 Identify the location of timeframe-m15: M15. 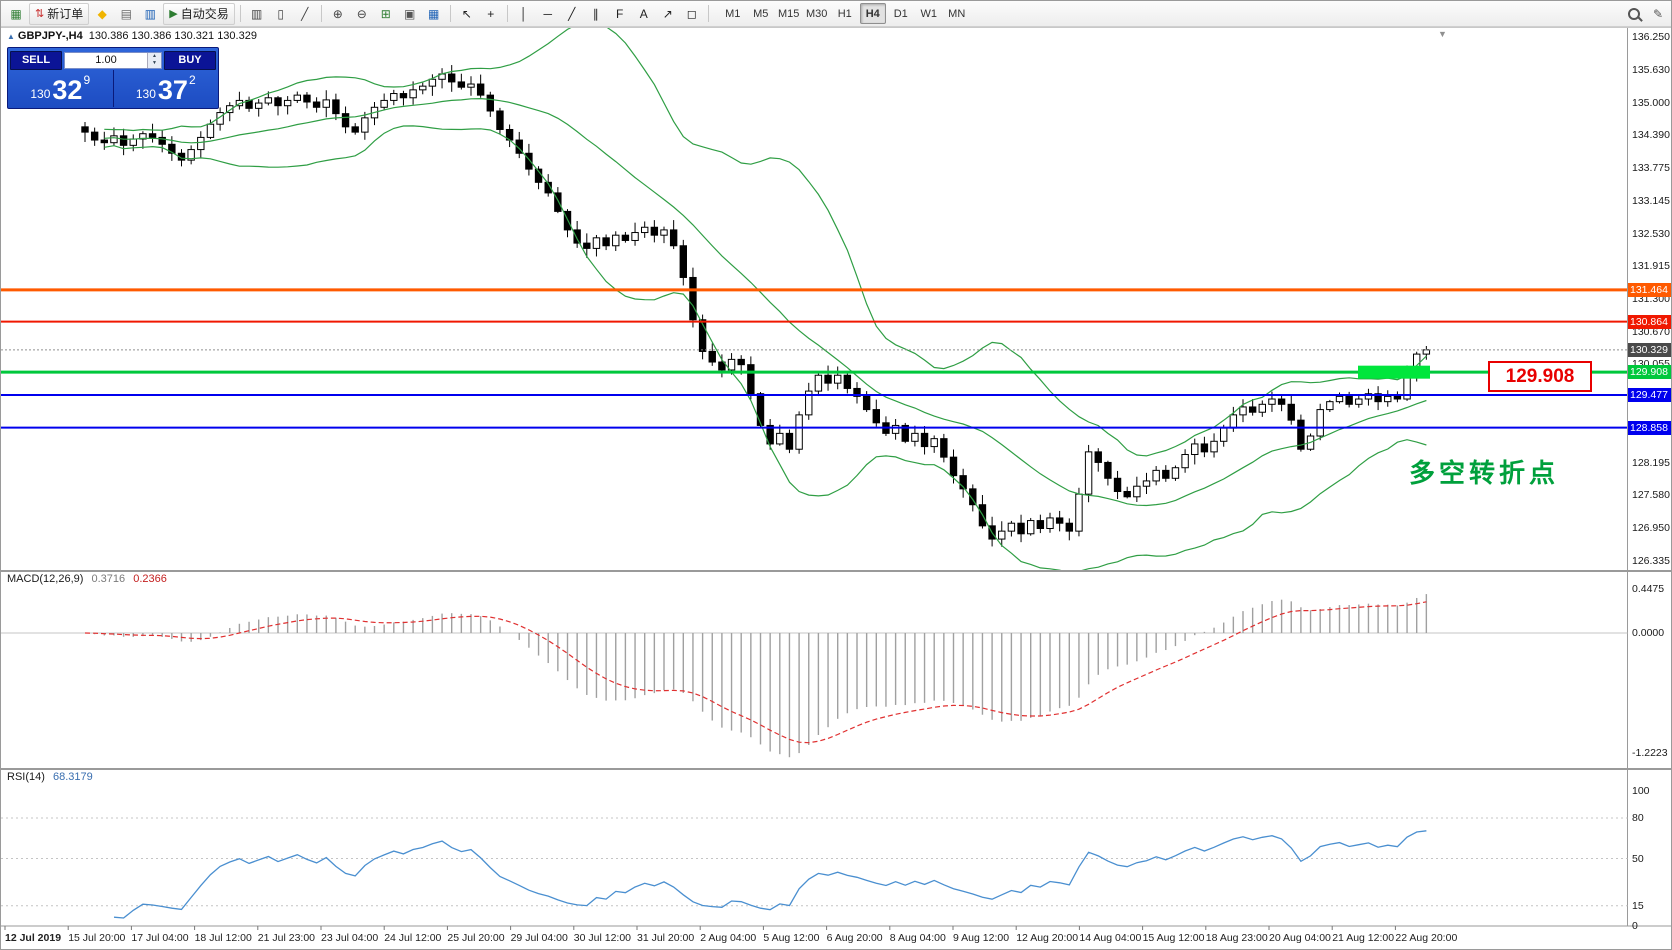
(789, 13).